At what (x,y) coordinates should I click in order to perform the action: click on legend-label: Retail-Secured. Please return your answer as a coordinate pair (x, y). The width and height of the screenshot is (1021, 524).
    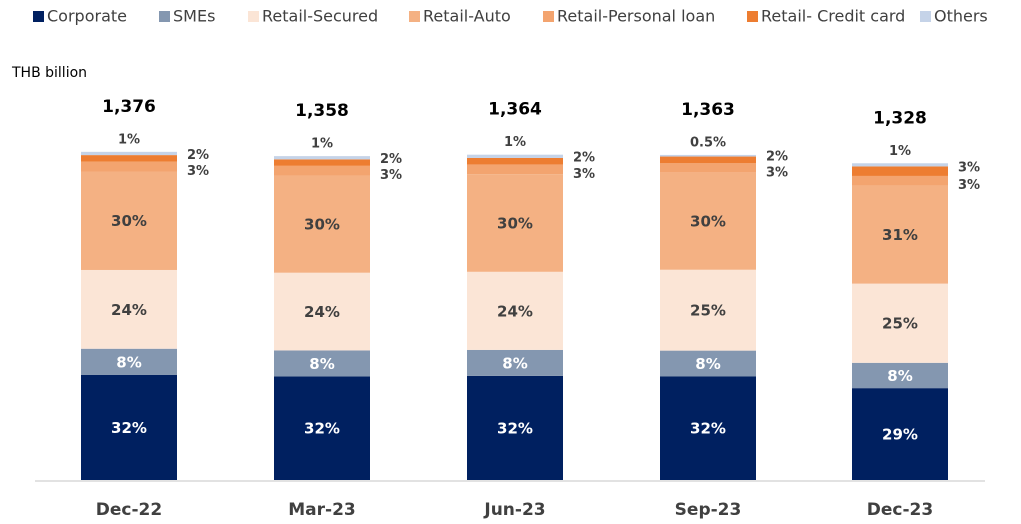
    Looking at the image, I should click on (320, 16).